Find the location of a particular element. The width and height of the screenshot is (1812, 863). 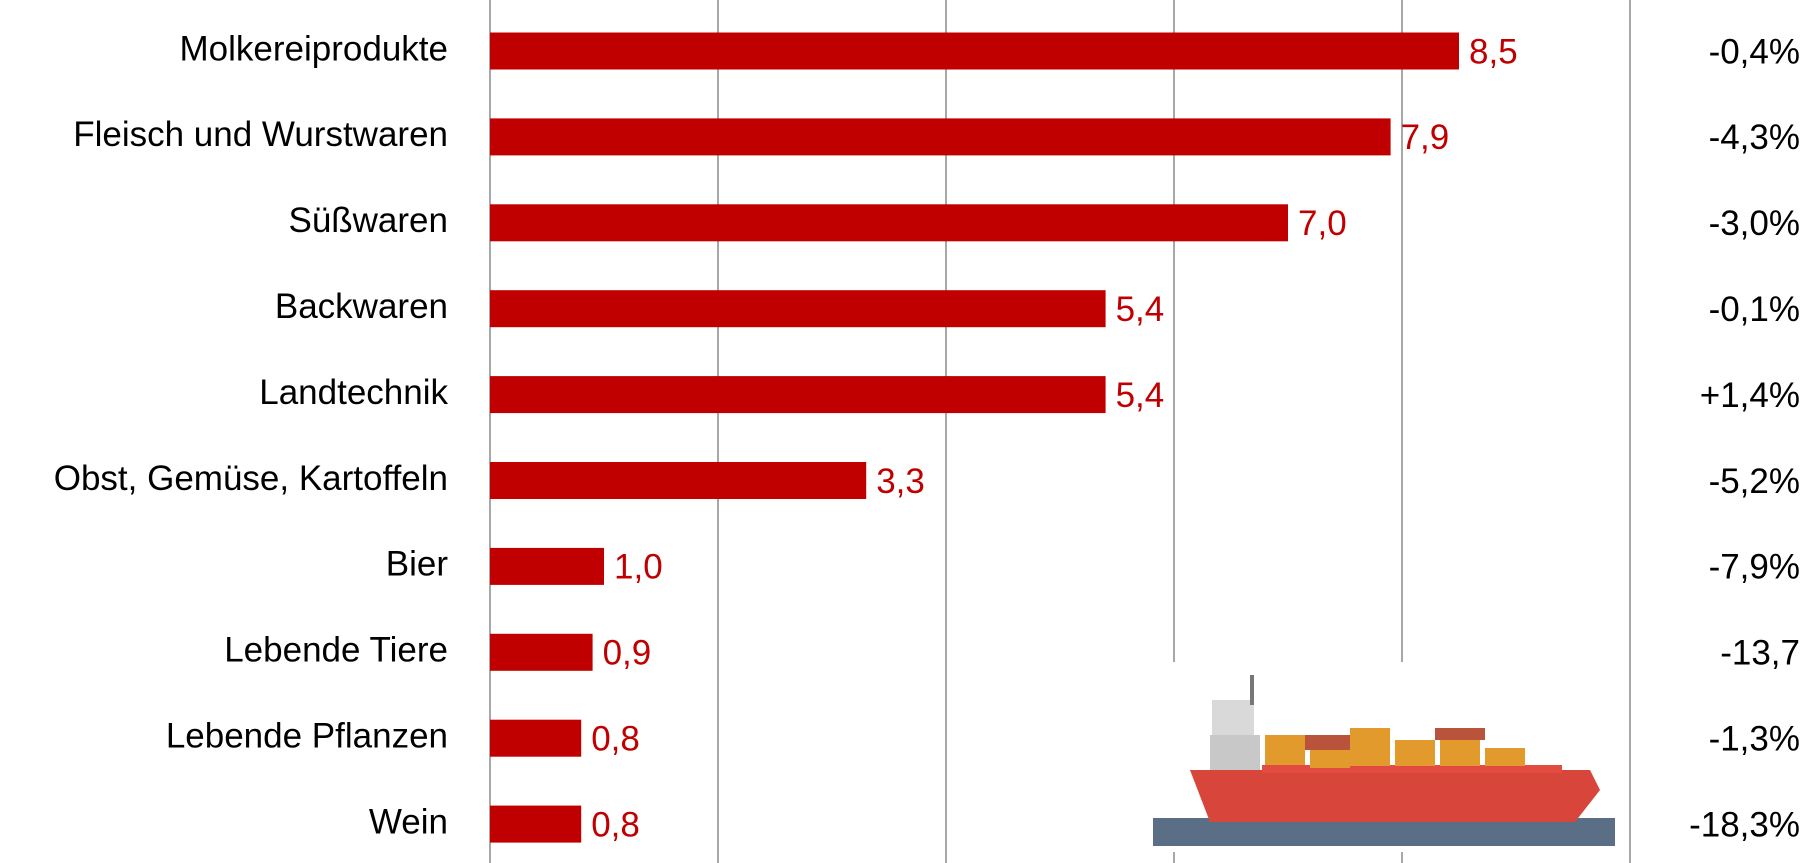

value-label: 8,5 is located at coordinates (1493, 51).